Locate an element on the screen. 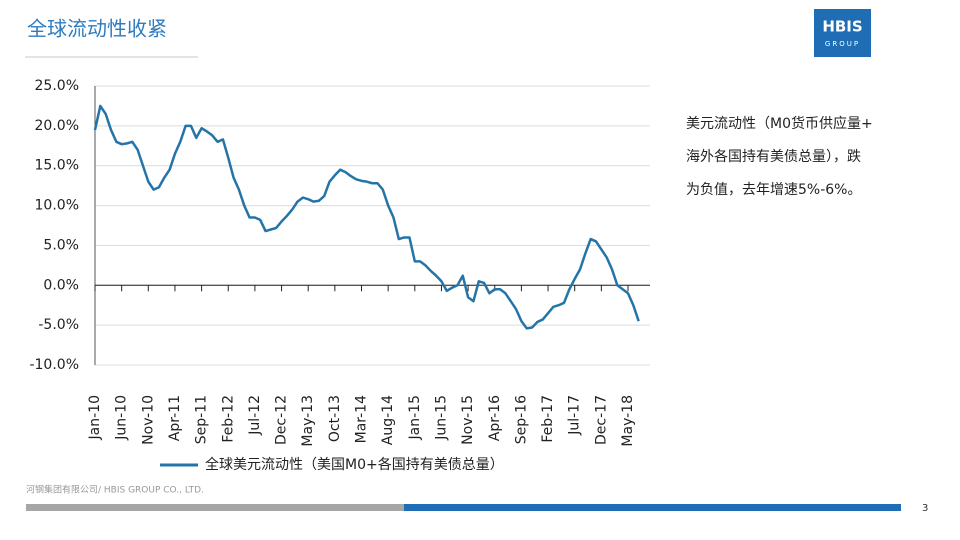 This screenshot has height=540, width=960. y-tick-label: 0.0% is located at coordinates (61, 285).